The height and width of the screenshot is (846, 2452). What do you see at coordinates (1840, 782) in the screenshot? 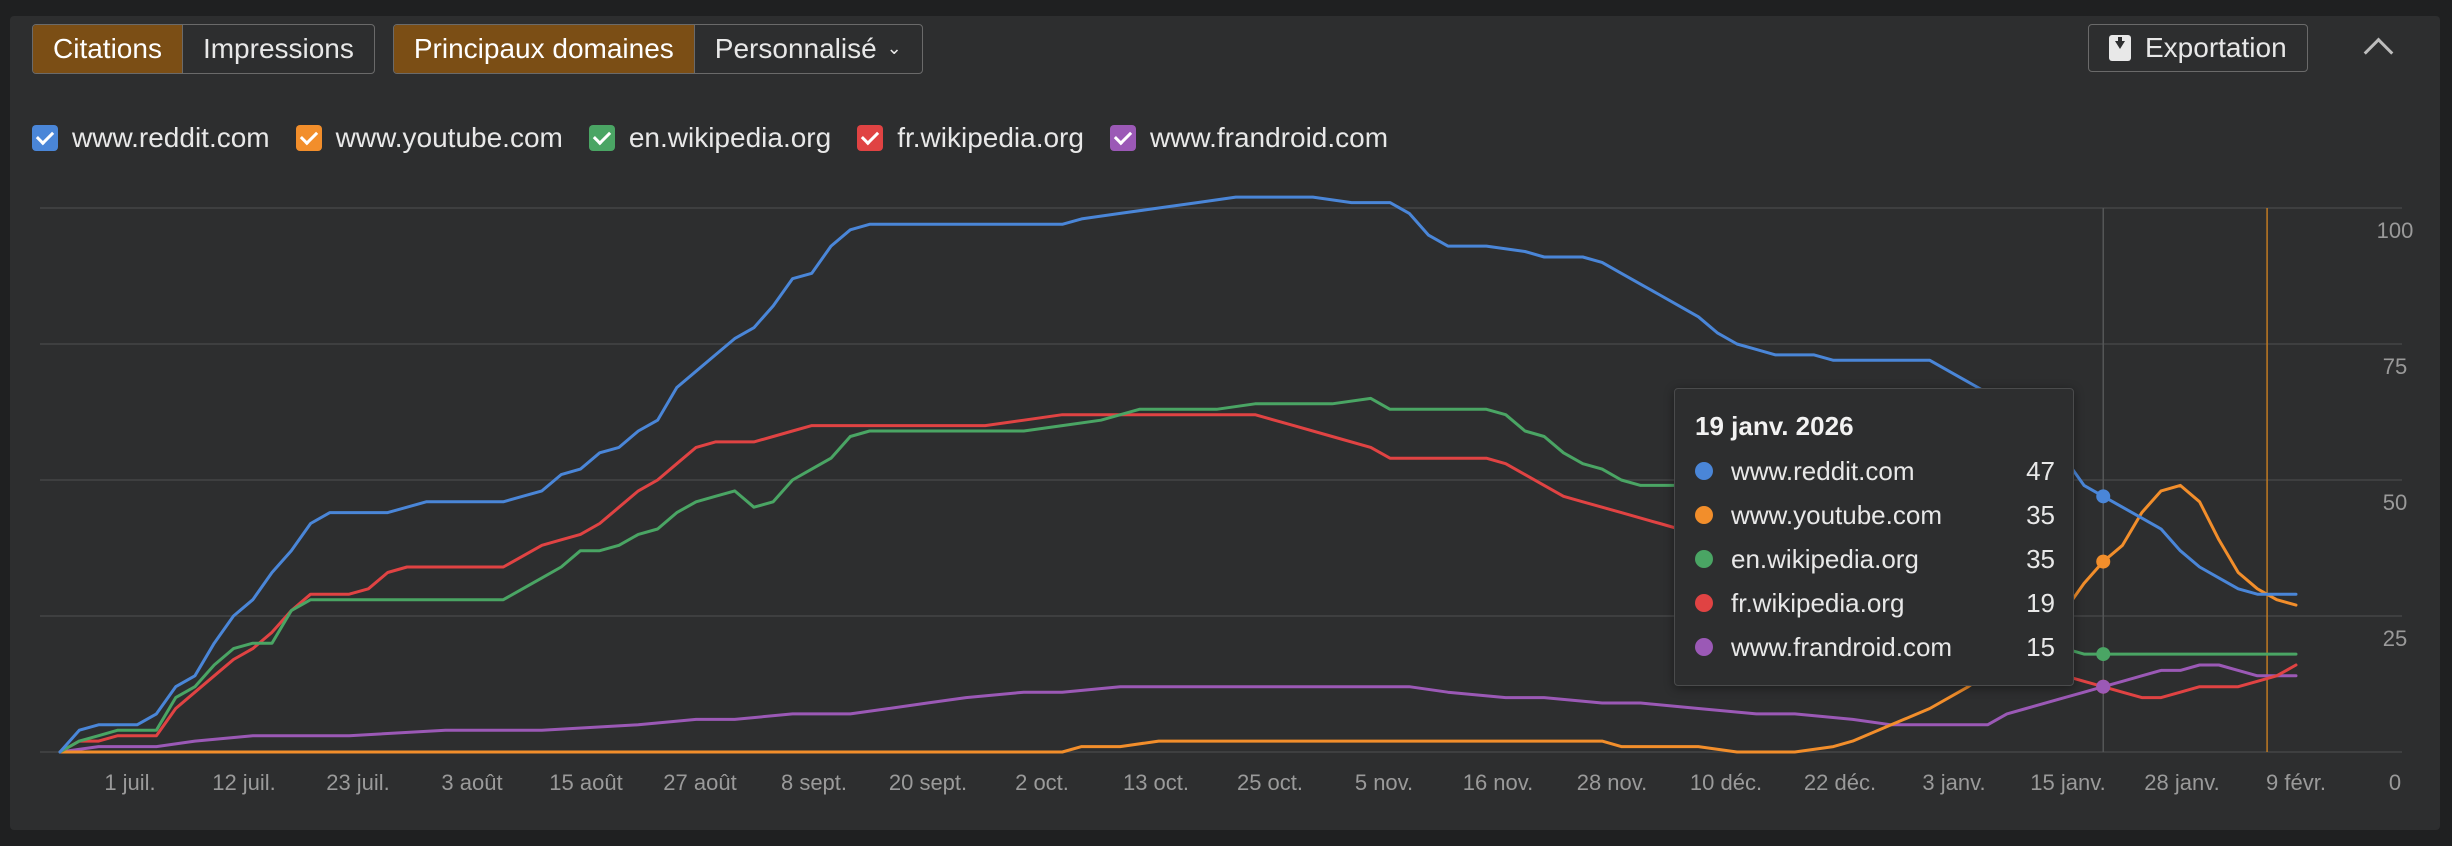
I see `x-tick-label: 22 déc.` at bounding box center [1840, 782].